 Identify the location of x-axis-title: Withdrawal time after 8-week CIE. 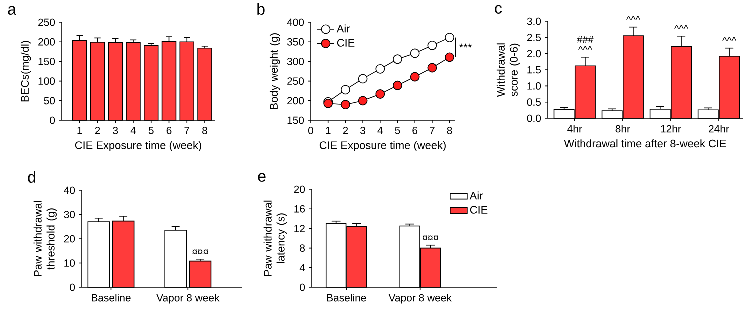
(645, 144).